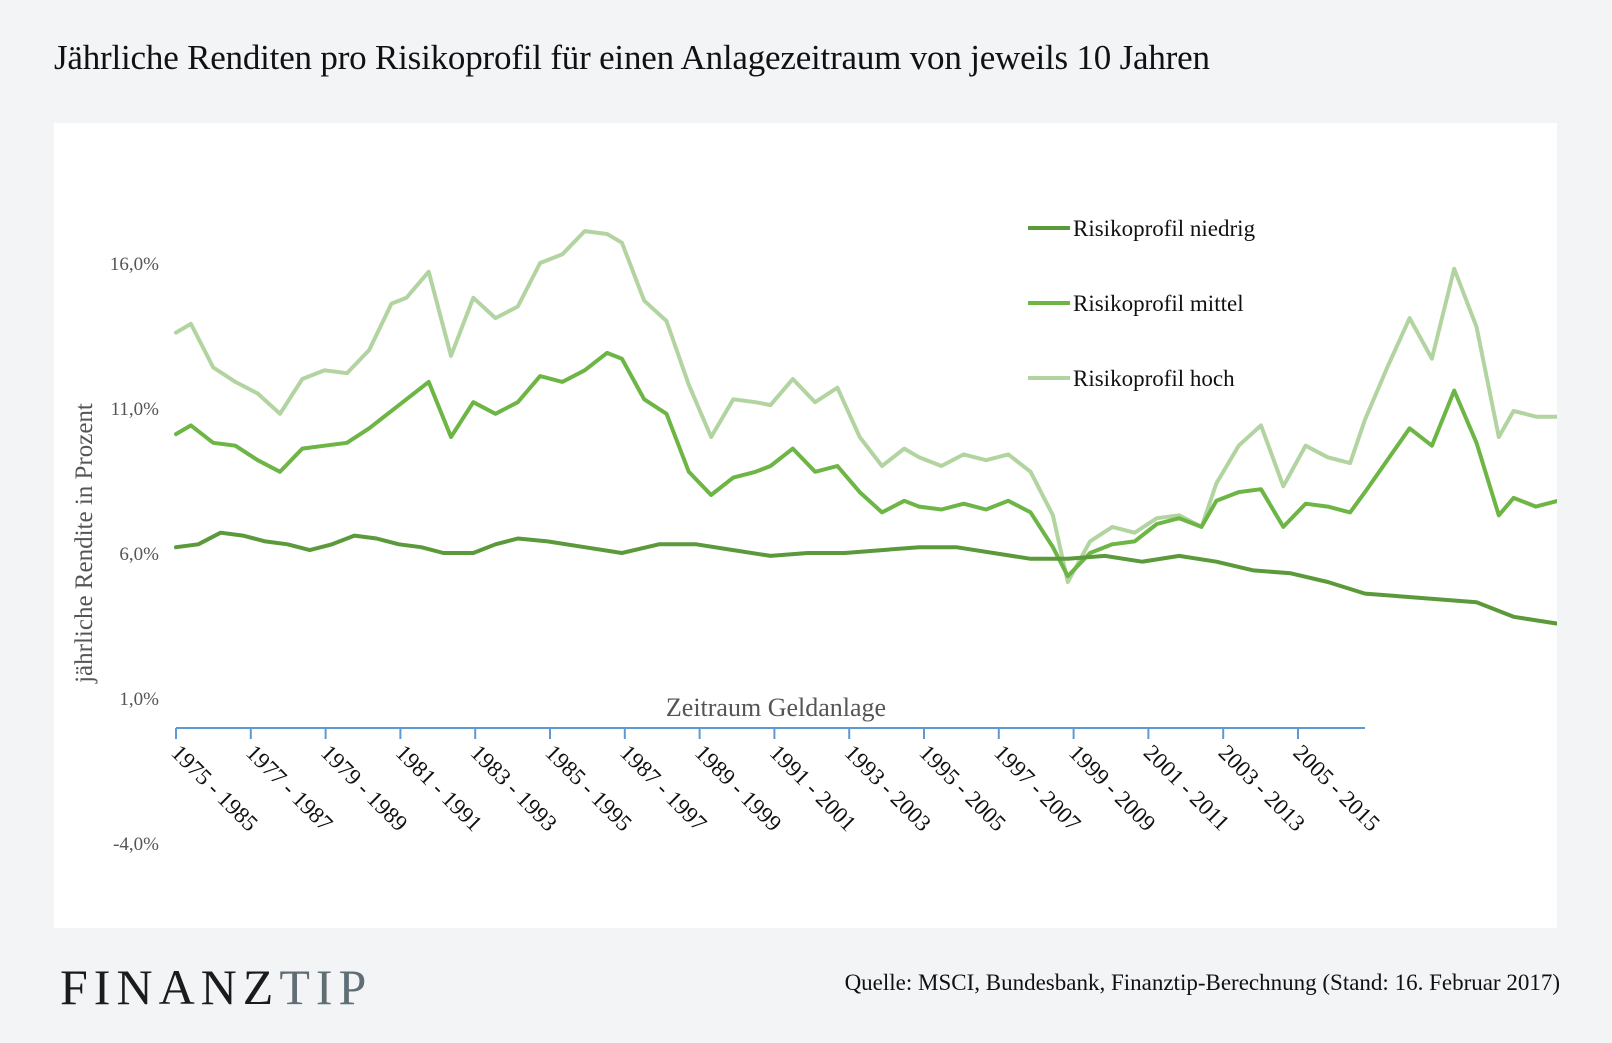 This screenshot has width=1612, height=1043. What do you see at coordinates (326, 987) in the screenshot?
I see `logo-part-tip: TIP` at bounding box center [326, 987].